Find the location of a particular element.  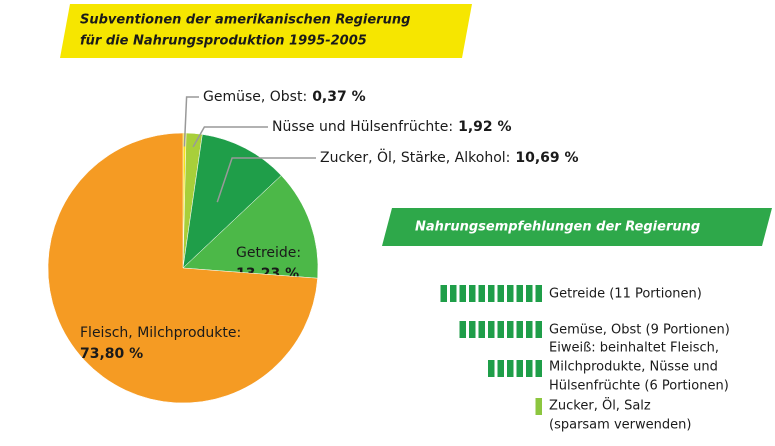

leader-lines is located at coordinates (249, 149).